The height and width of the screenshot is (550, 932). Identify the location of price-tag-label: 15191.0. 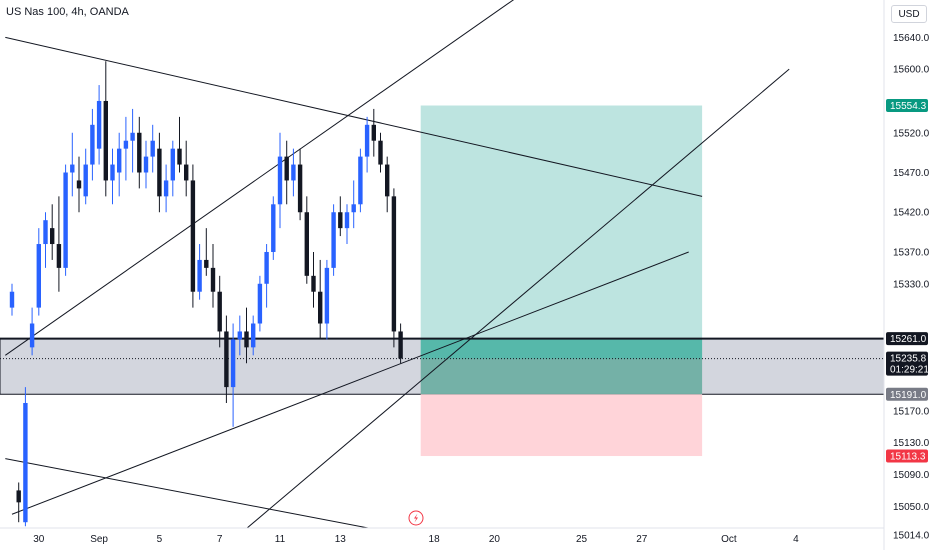
(908, 395).